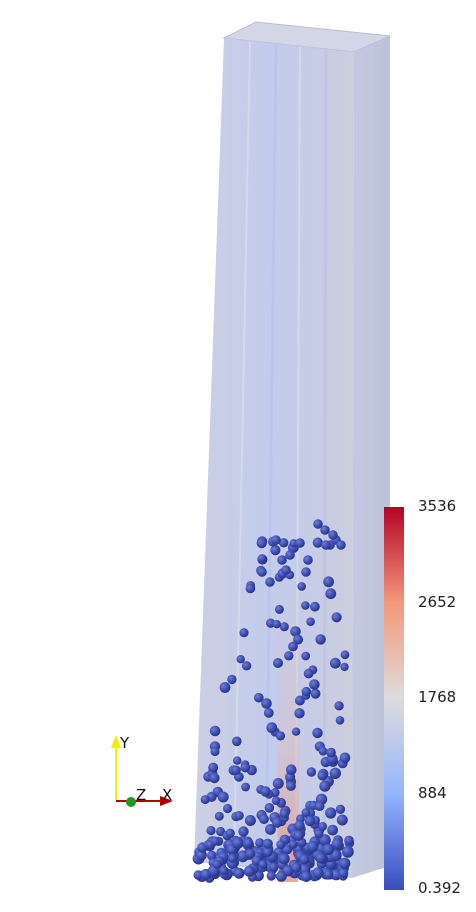  What do you see at coordinates (394, 698) in the screenshot?
I see `scalar-colorbar` at bounding box center [394, 698].